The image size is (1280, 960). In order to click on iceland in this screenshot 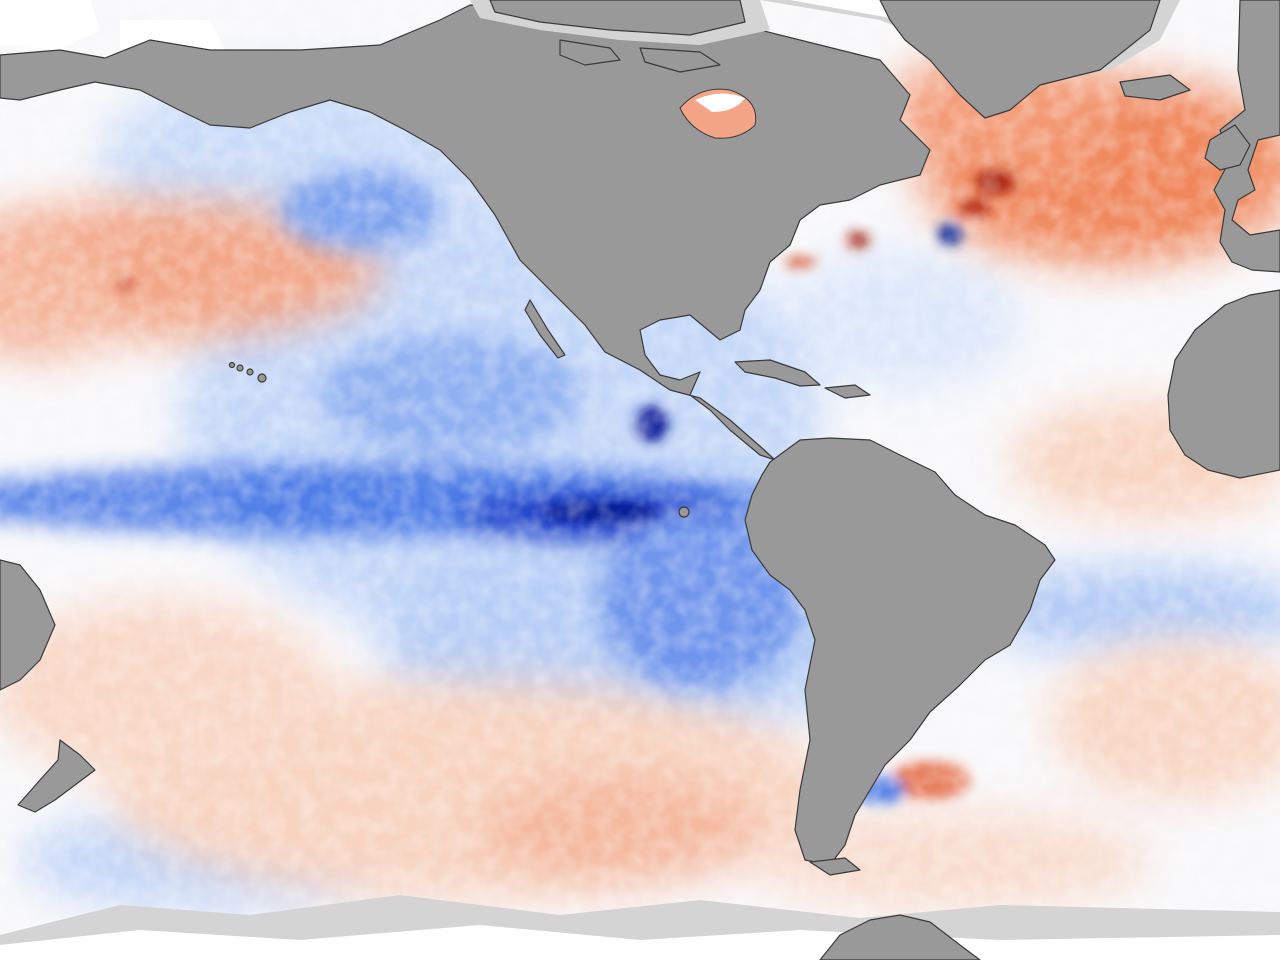, I will do `click(1155, 87)`.